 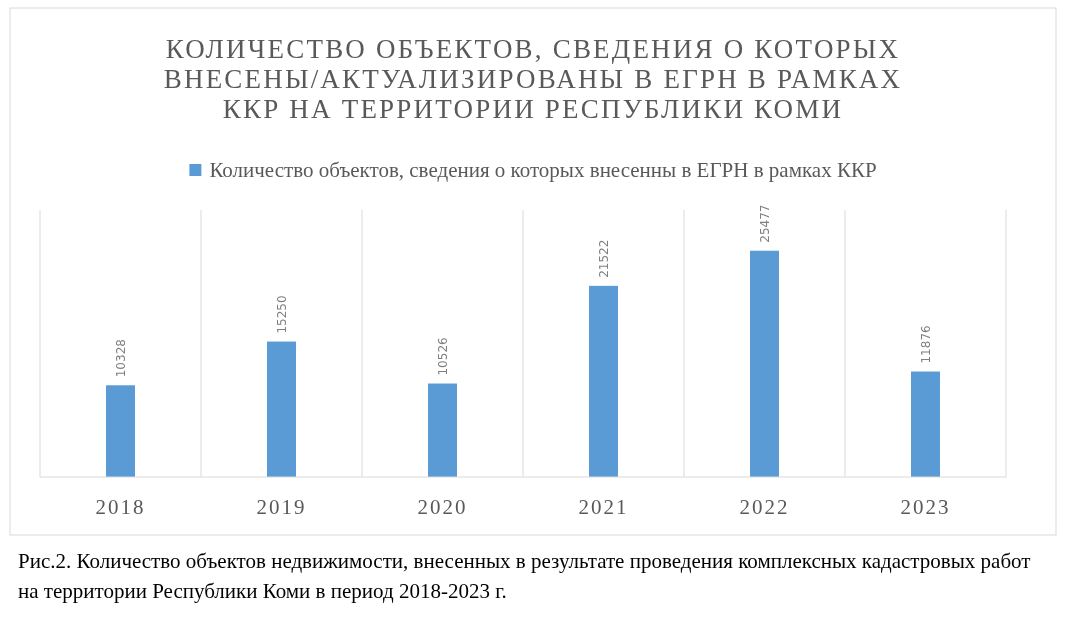 What do you see at coordinates (524, 576) in the screenshot?
I see `text: Рис.2. Количество объектов недвижимости, внесенных в результате проведения комплексных кадастровых работ на территории Республики Коми в период 2018-2023 г.` at bounding box center [524, 576].